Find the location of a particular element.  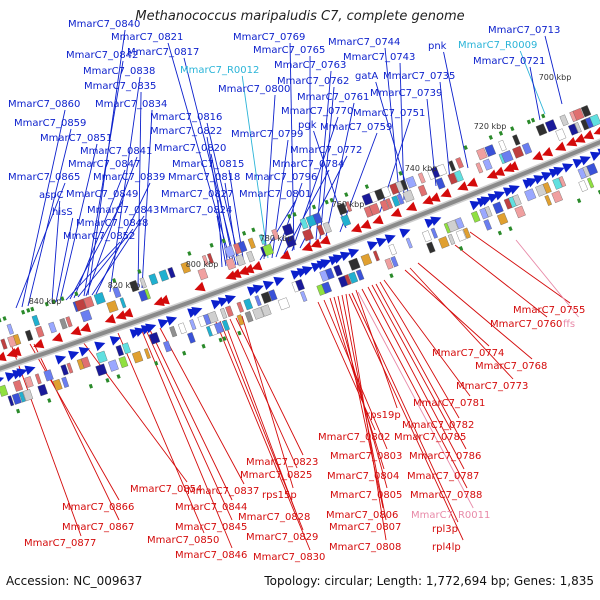

gene-label: MmarC7_R0012 is located at coordinates (219, 70).